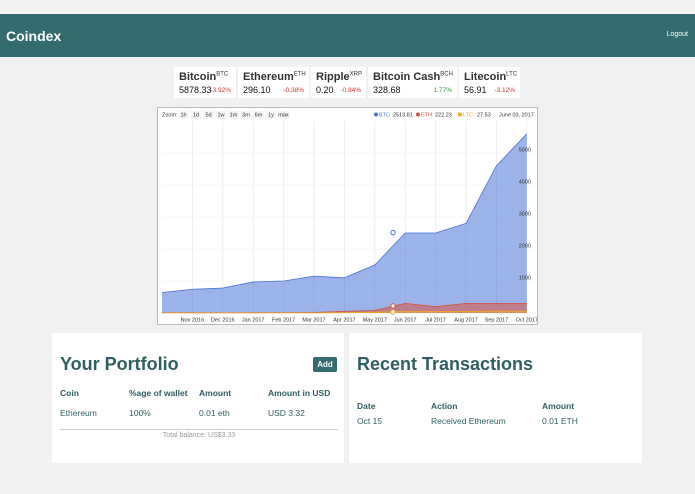  I want to click on column-header: Date, so click(366, 406).